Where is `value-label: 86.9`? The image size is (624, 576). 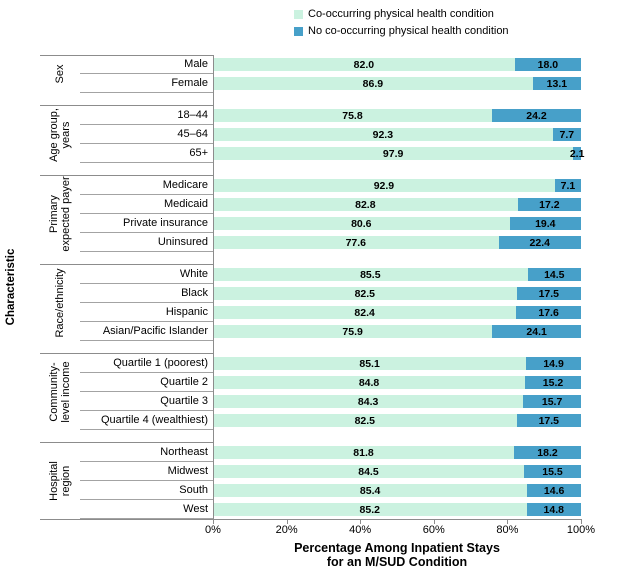 value-label: 86.9 is located at coordinates (373, 83).